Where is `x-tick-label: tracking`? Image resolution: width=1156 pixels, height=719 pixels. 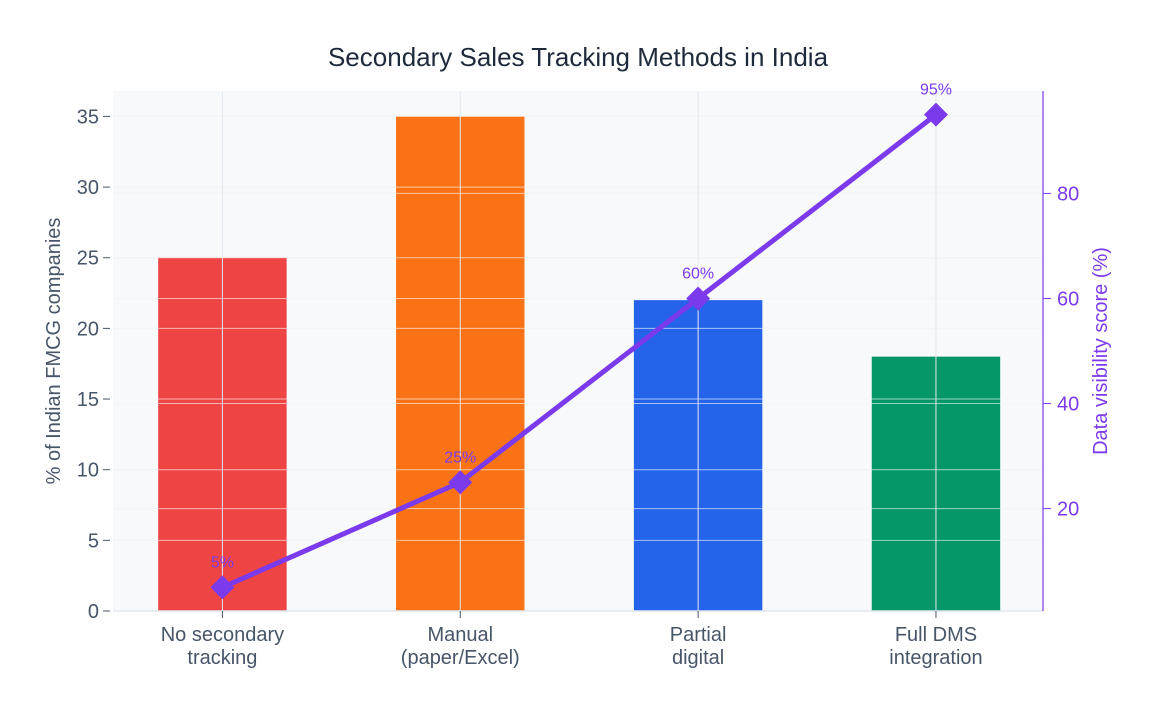 x-tick-label: tracking is located at coordinates (222, 658).